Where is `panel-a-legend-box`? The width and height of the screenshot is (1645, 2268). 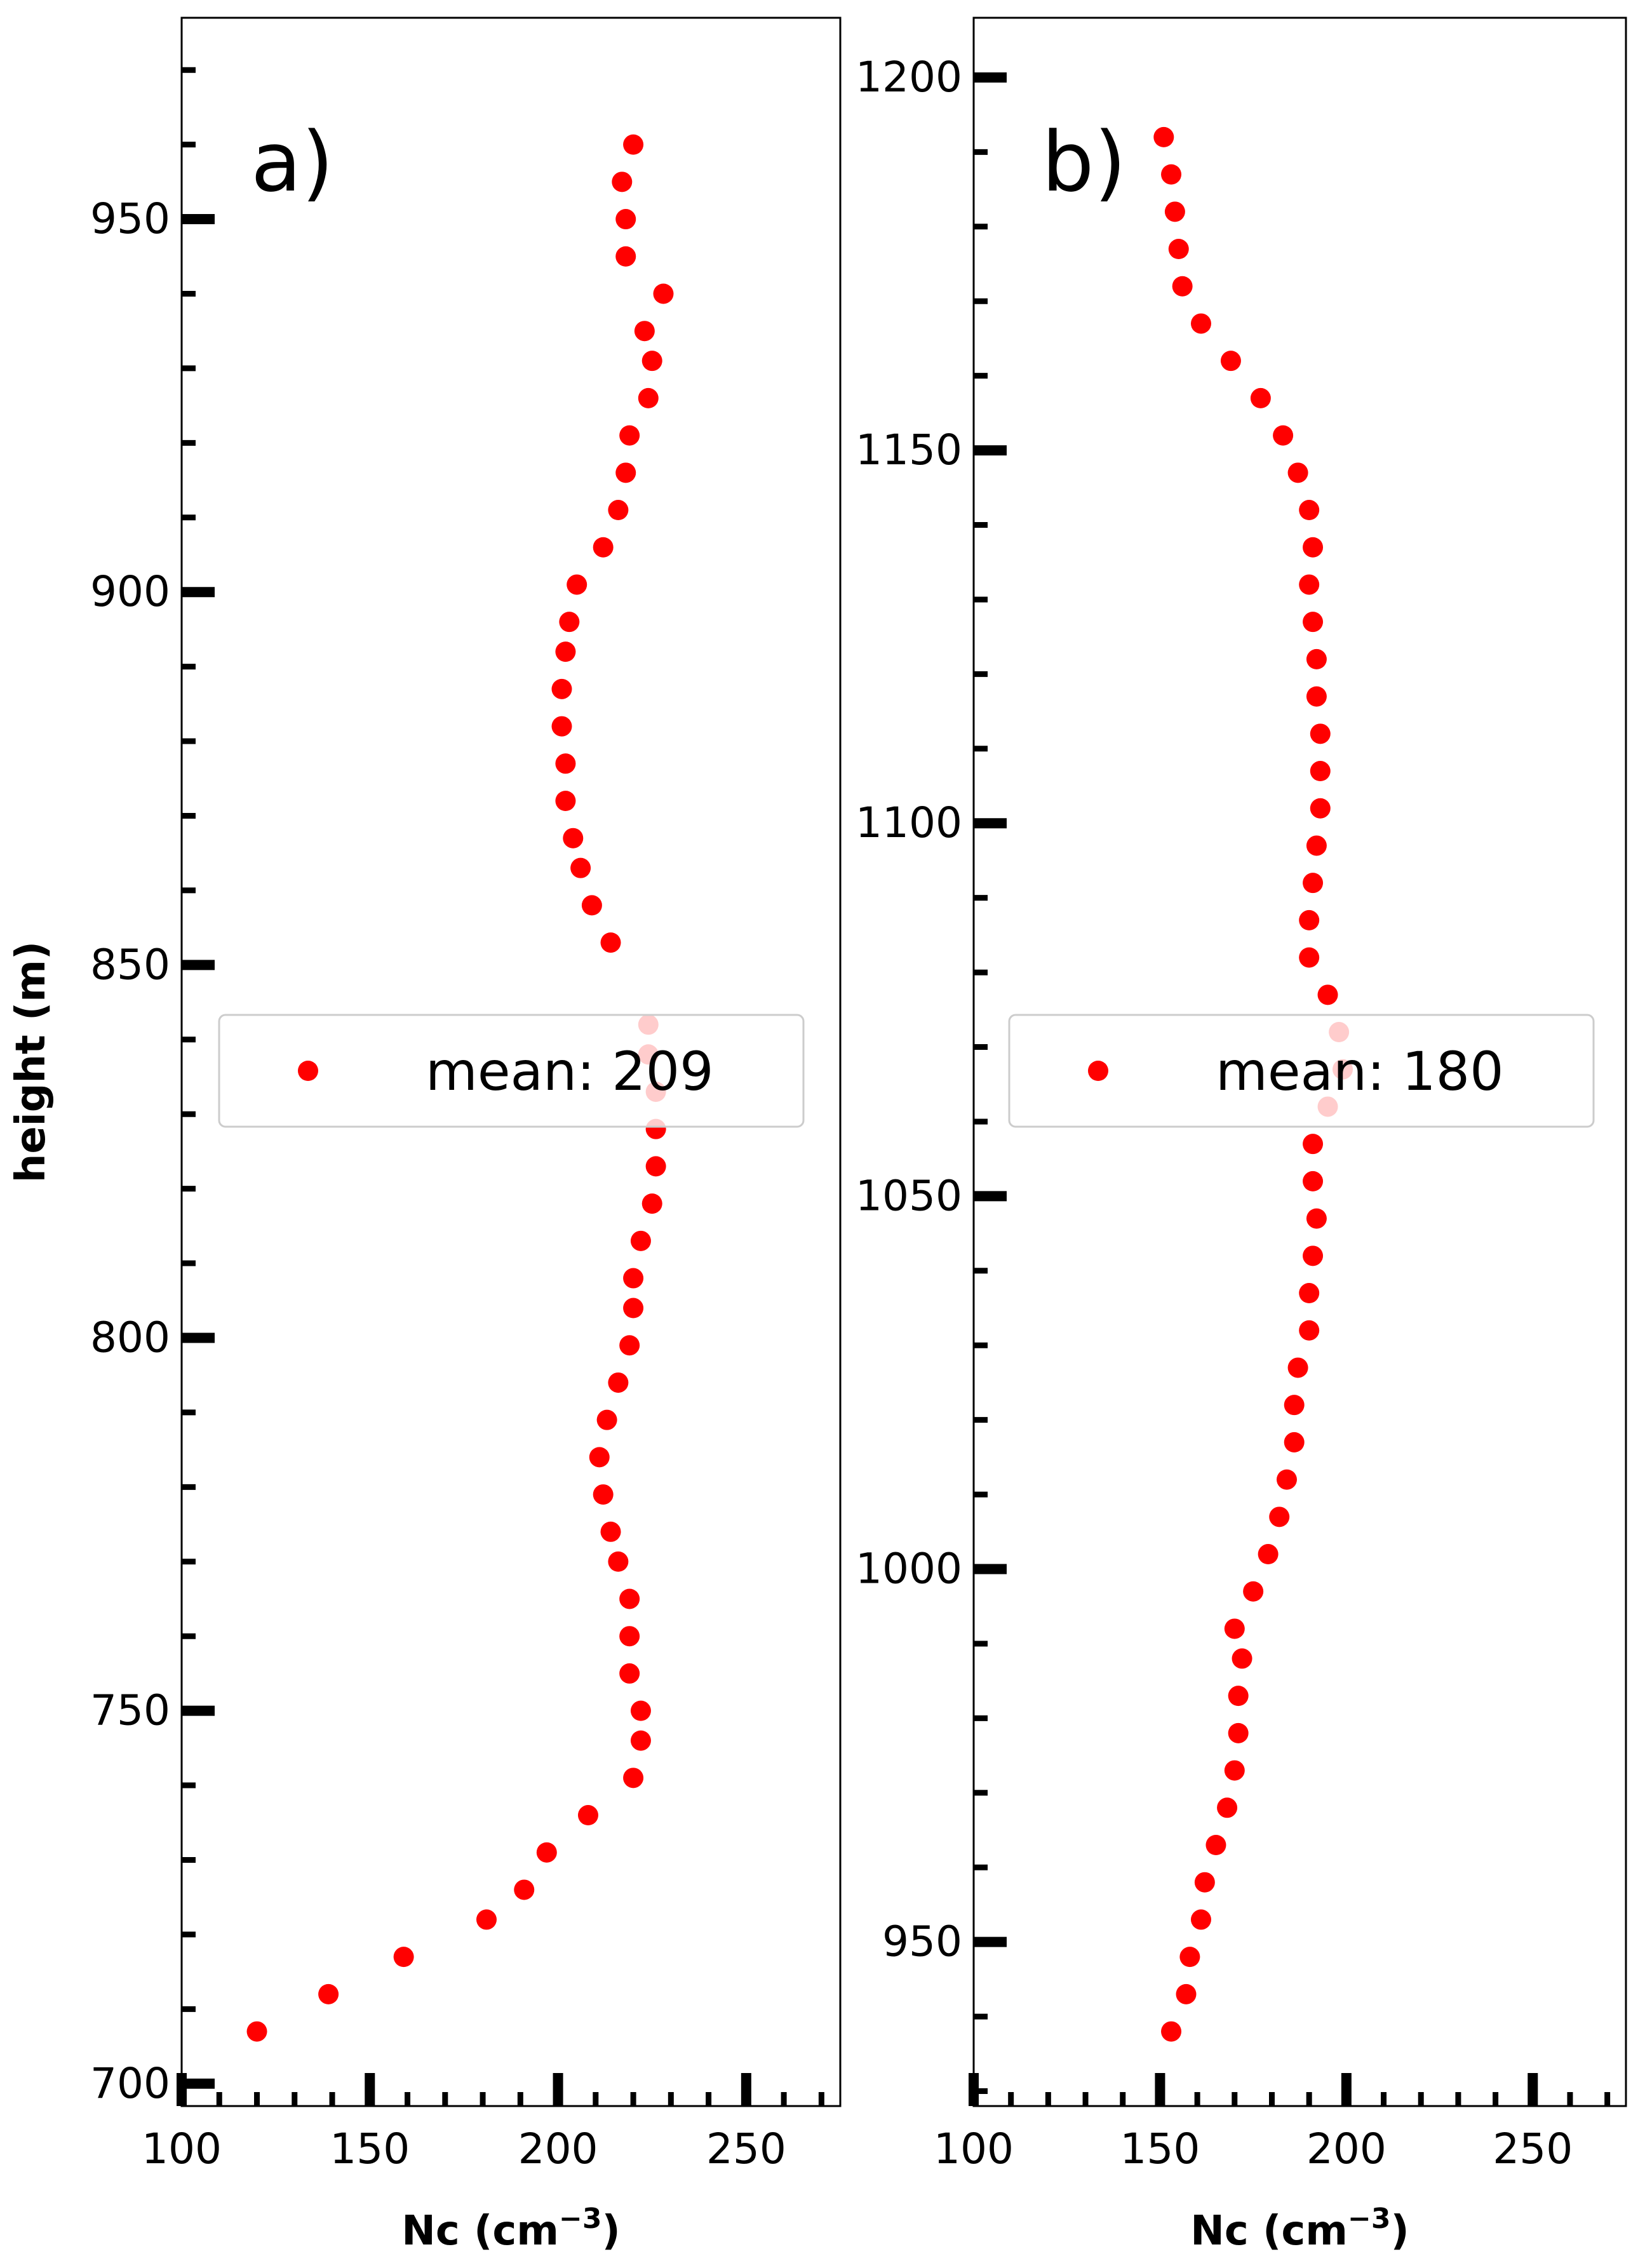 panel-a-legend-box is located at coordinates (511, 1071).